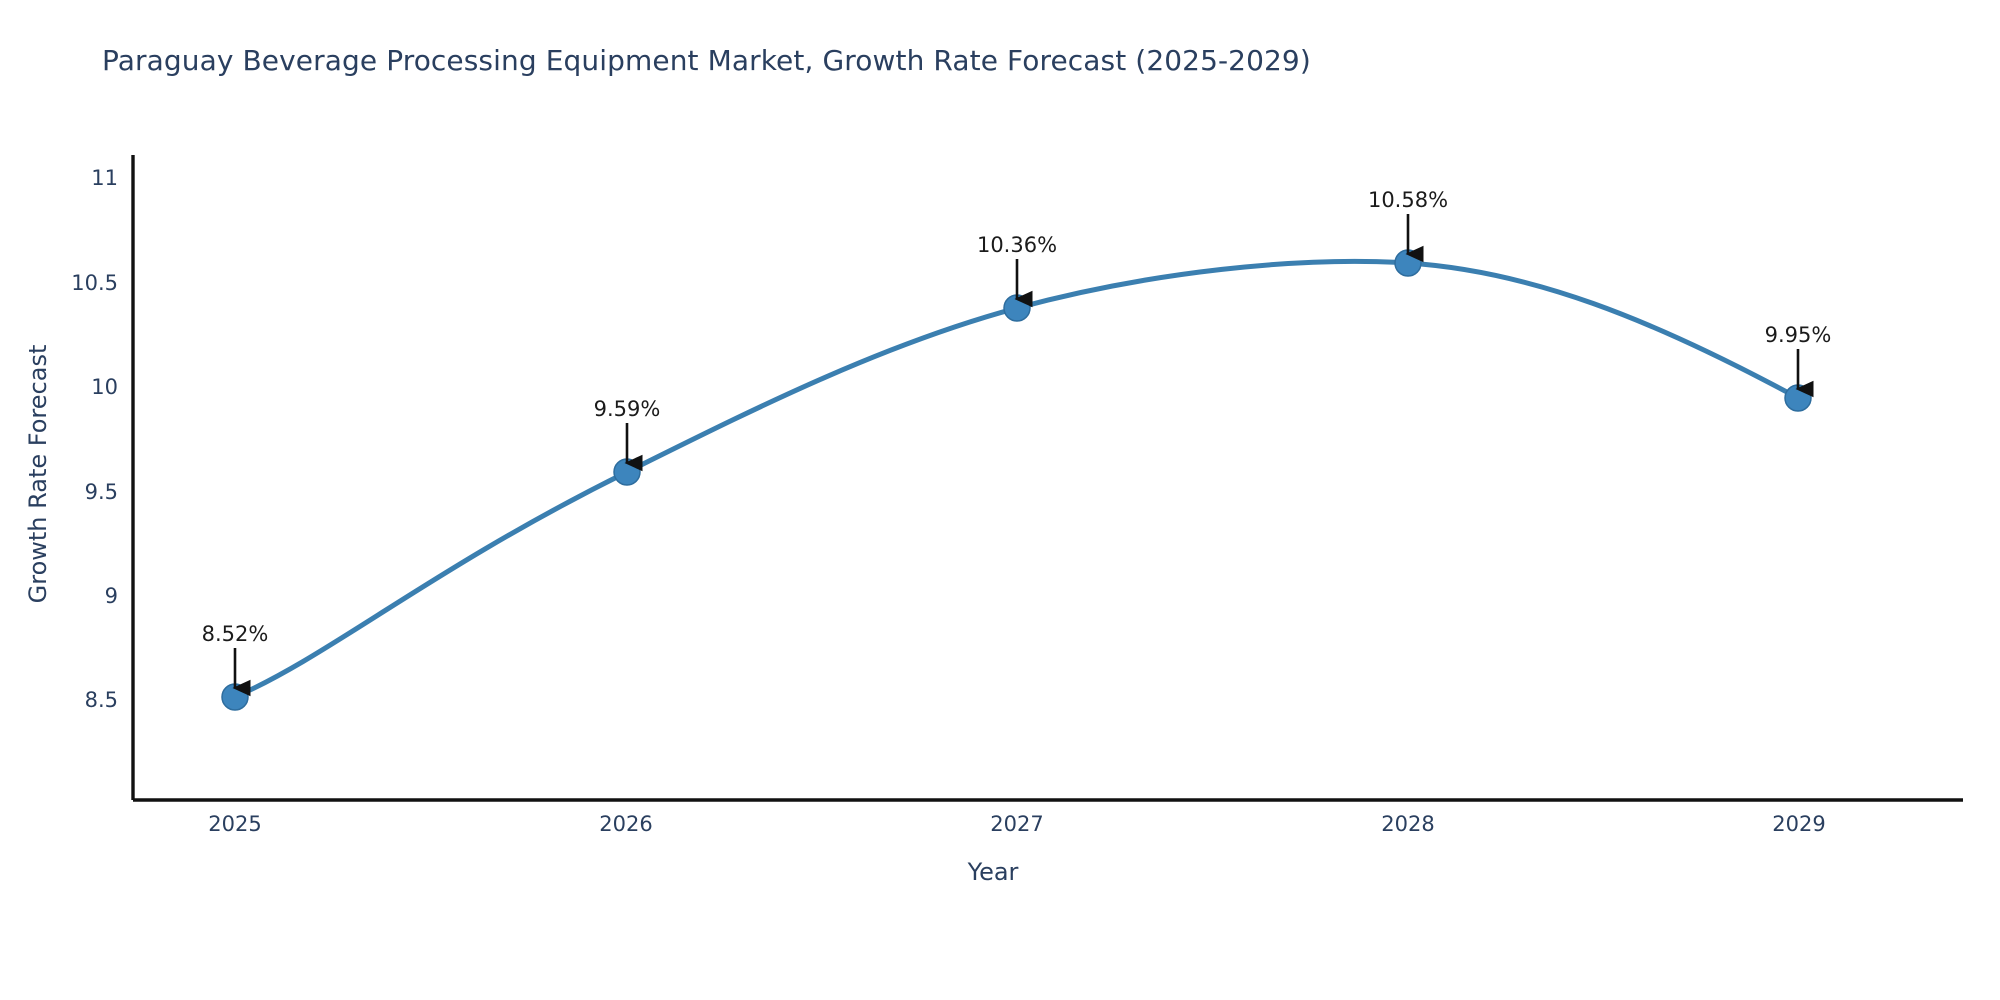 The height and width of the screenshot is (1000, 2000). What do you see at coordinates (104, 387) in the screenshot?
I see `y-tick-label: 10` at bounding box center [104, 387].